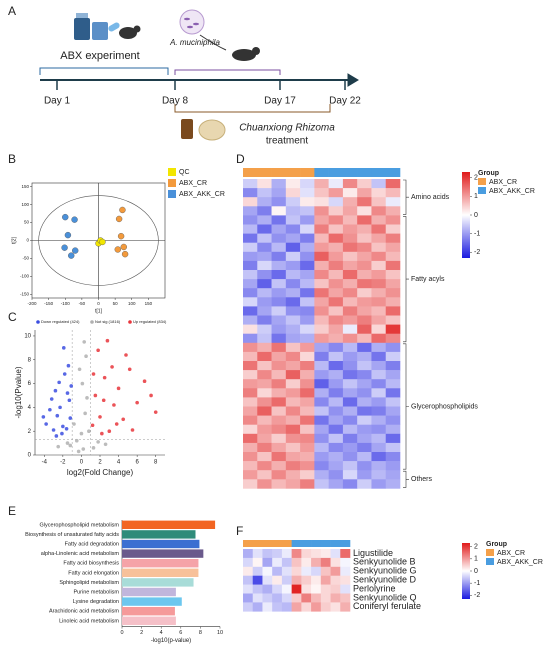 The image size is (557, 659). What do you see at coordinates (32, 303) in the screenshot?
I see `x-tick-label: -200` at bounding box center [32, 303].